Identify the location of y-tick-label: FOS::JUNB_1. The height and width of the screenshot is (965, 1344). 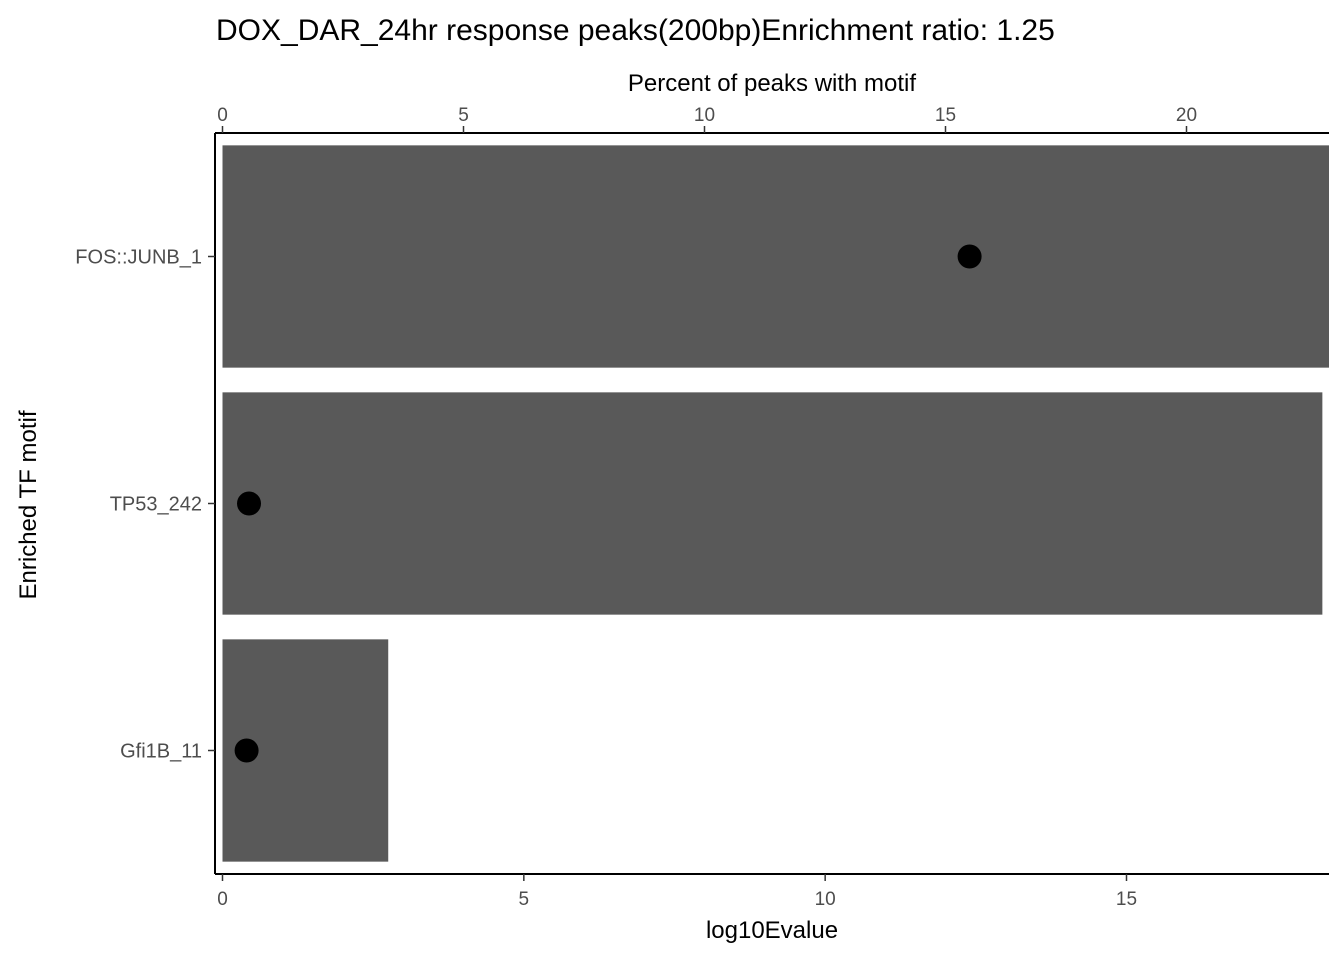
(138, 258).